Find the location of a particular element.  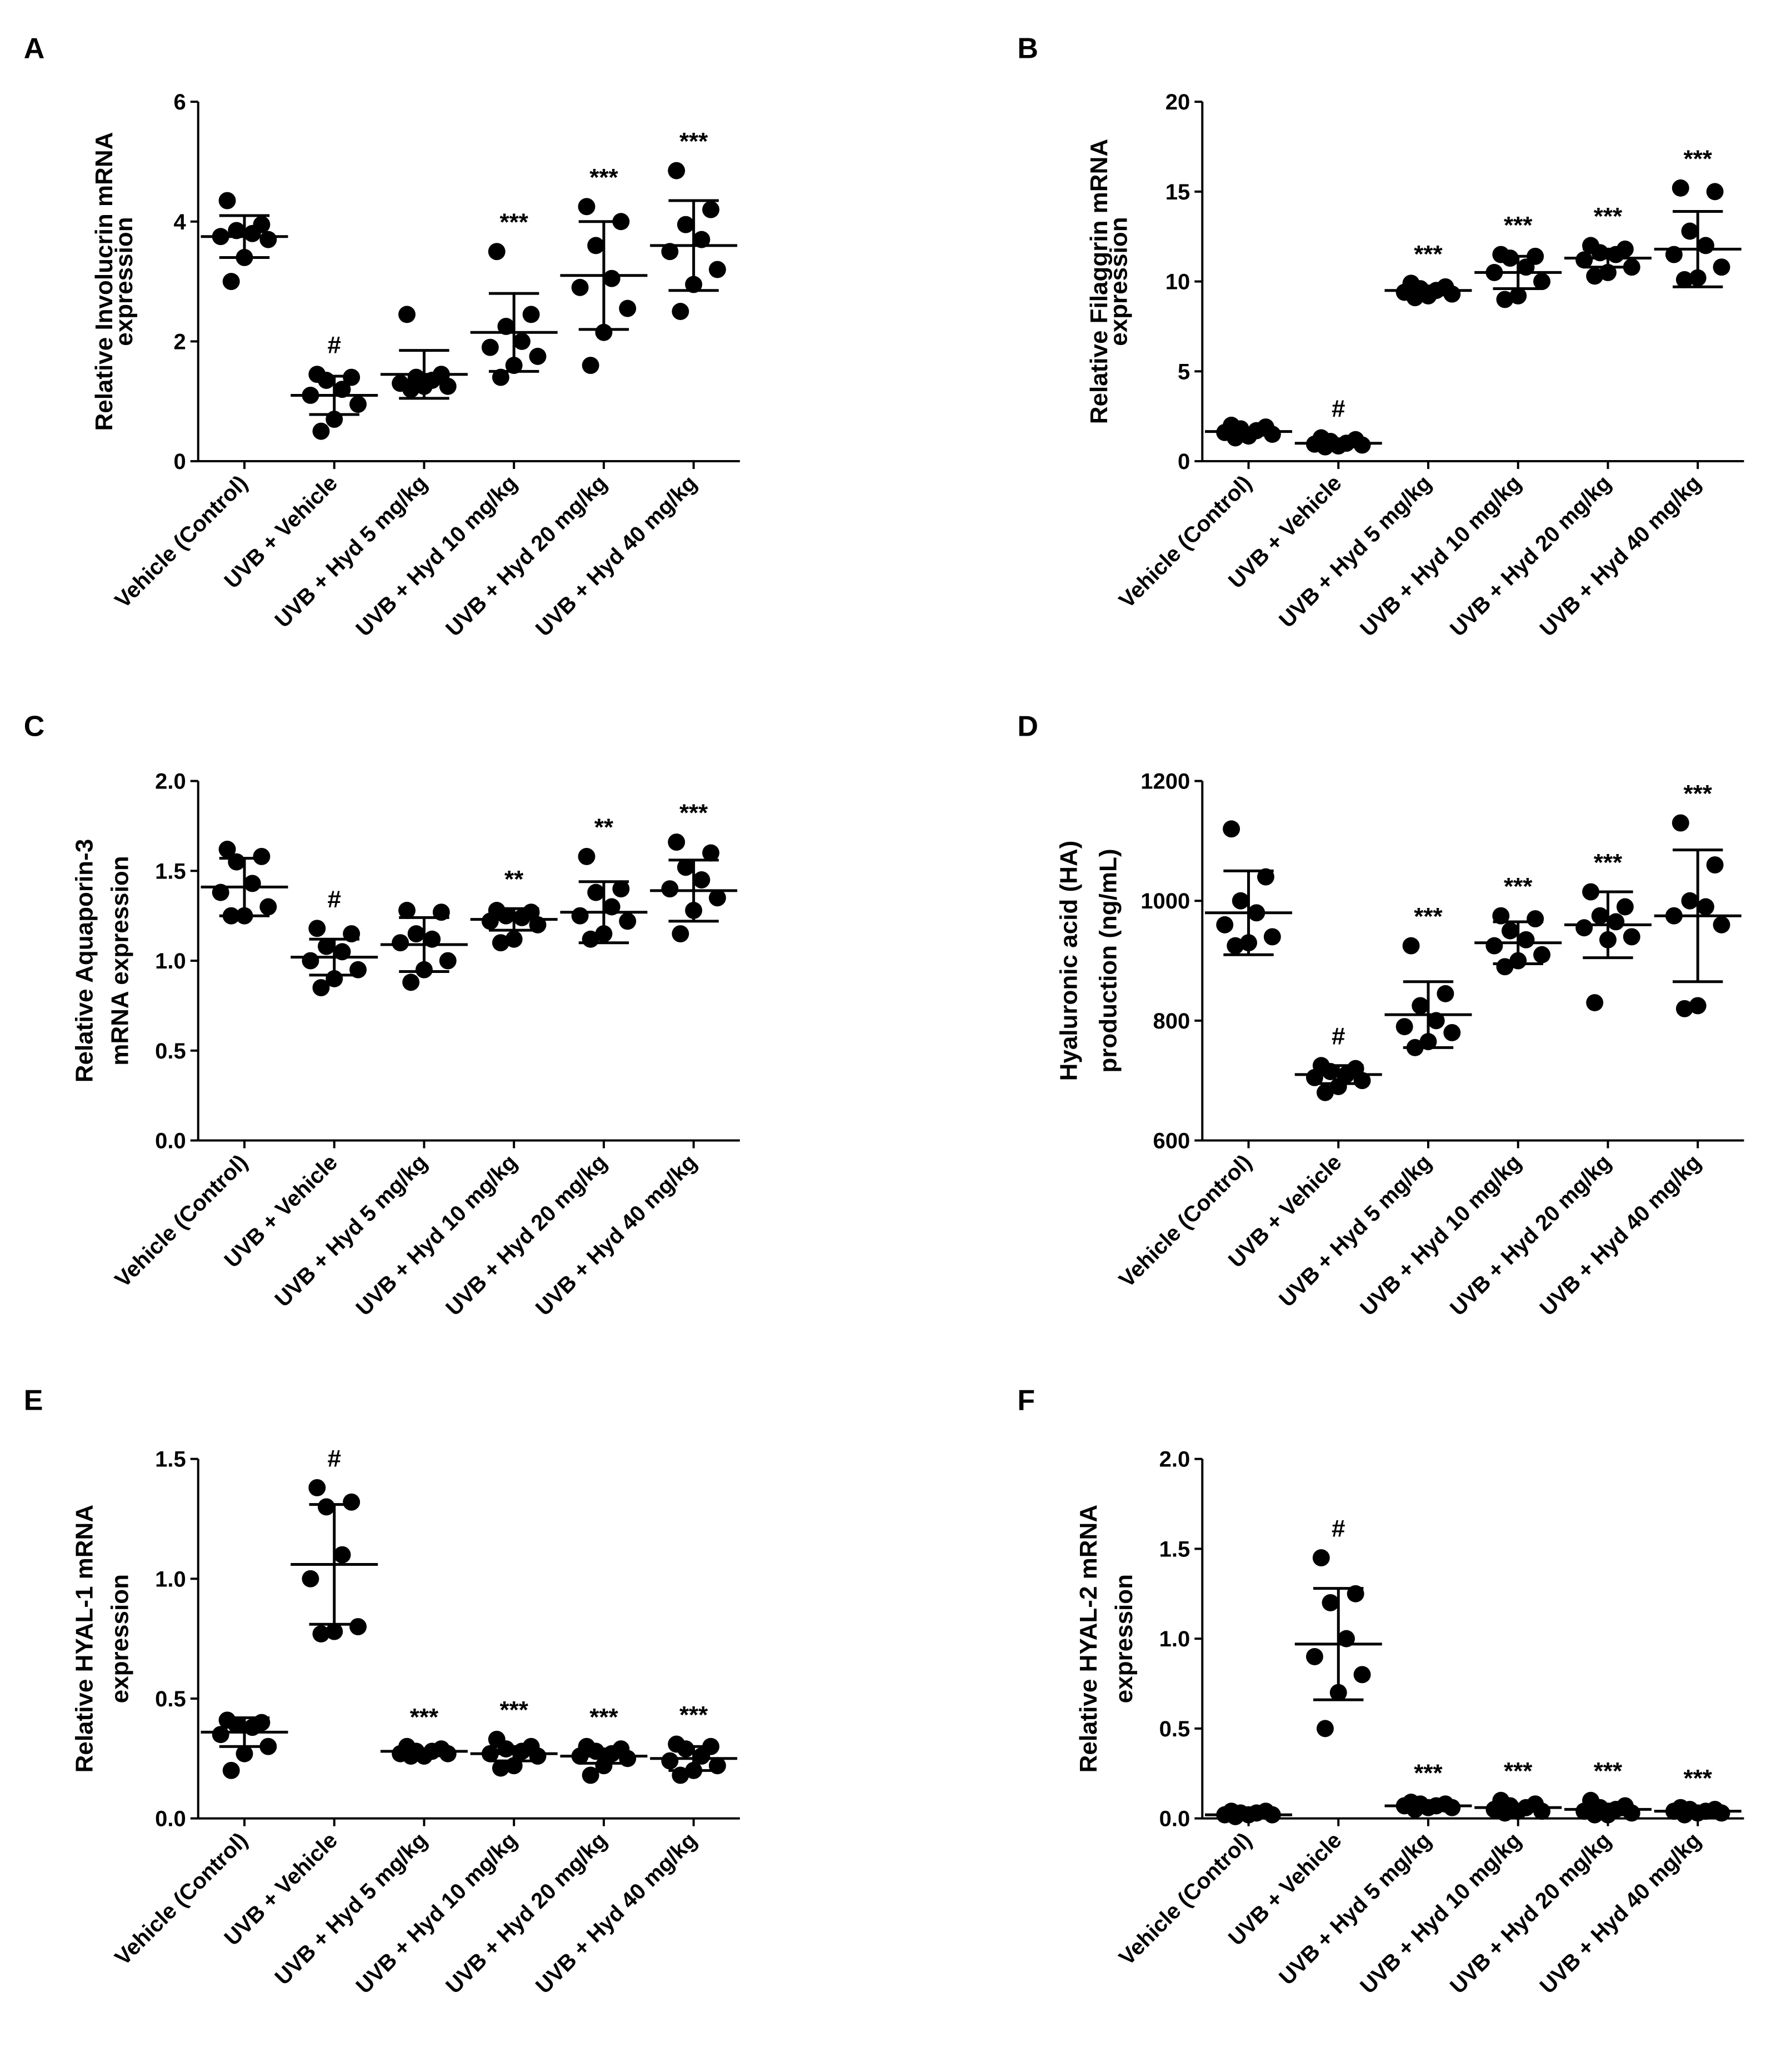

y-axis-title: Hyaluronic acid (HA) is located at coordinates (1068, 961).